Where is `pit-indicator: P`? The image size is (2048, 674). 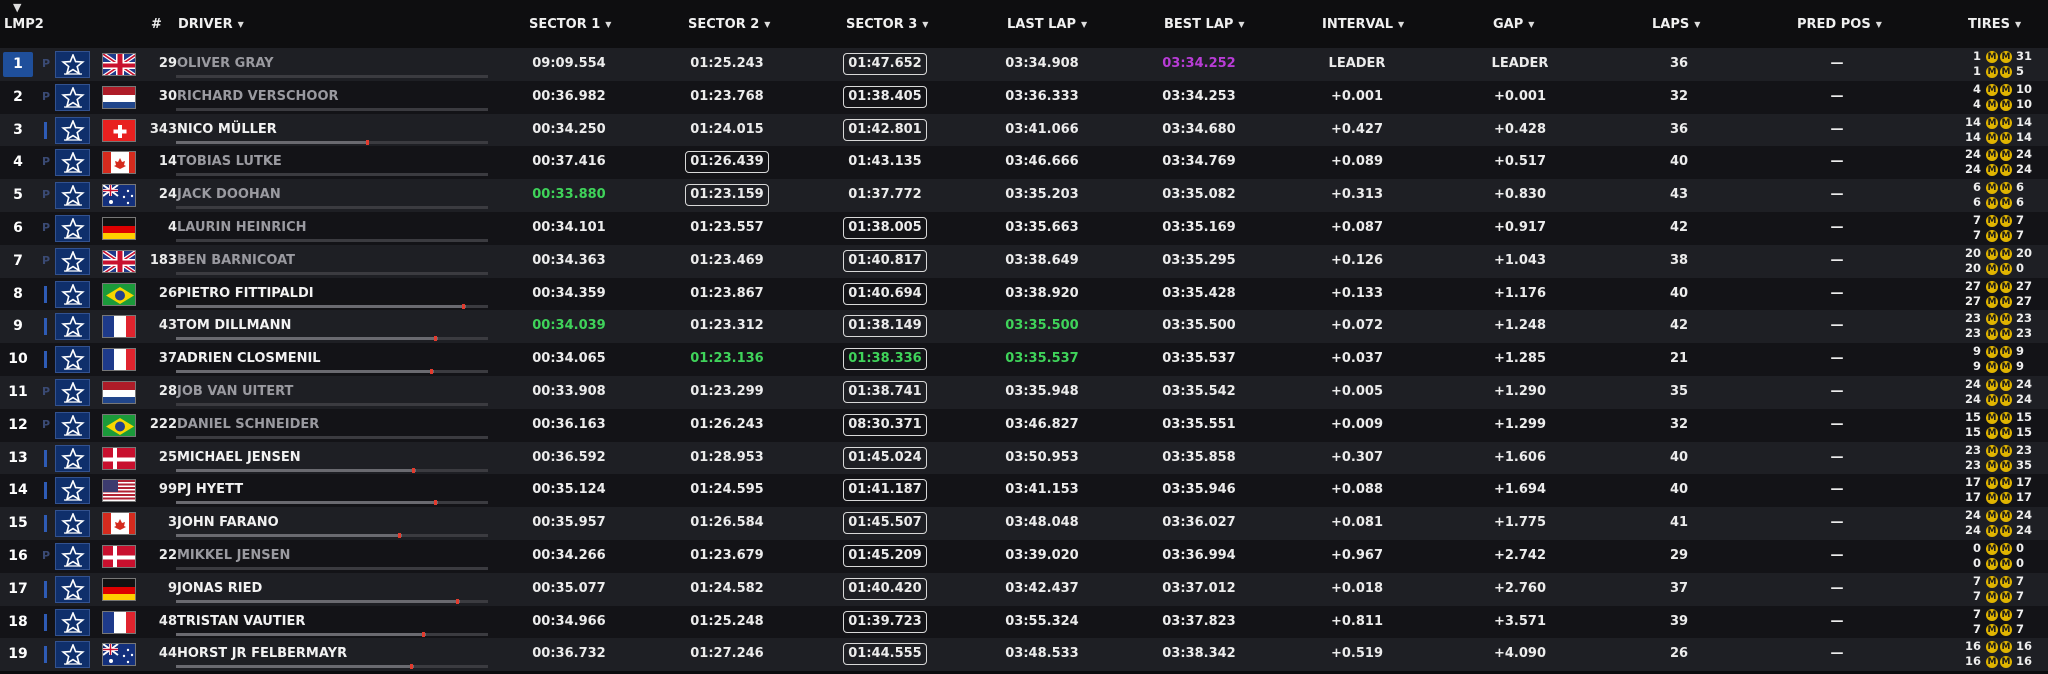
pit-indicator: P is located at coordinates (46, 63).